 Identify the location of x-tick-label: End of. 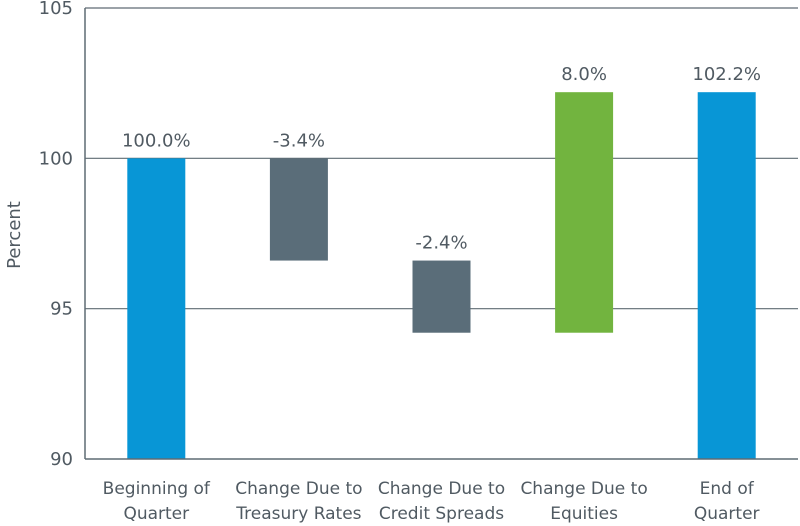
(727, 489).